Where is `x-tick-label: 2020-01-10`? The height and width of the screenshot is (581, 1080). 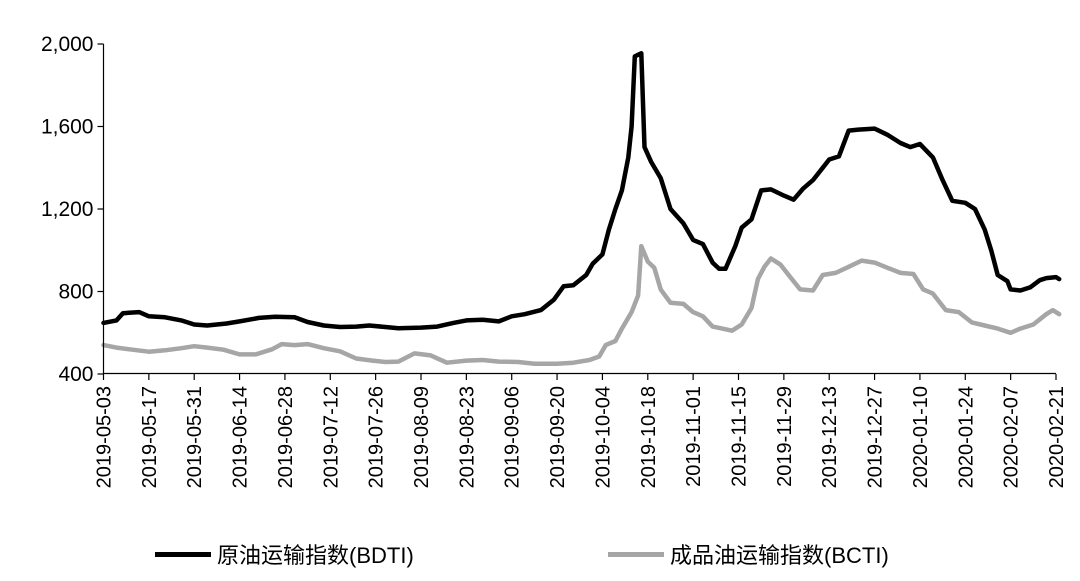
x-tick-label: 2020-01-10 is located at coordinates (921, 437).